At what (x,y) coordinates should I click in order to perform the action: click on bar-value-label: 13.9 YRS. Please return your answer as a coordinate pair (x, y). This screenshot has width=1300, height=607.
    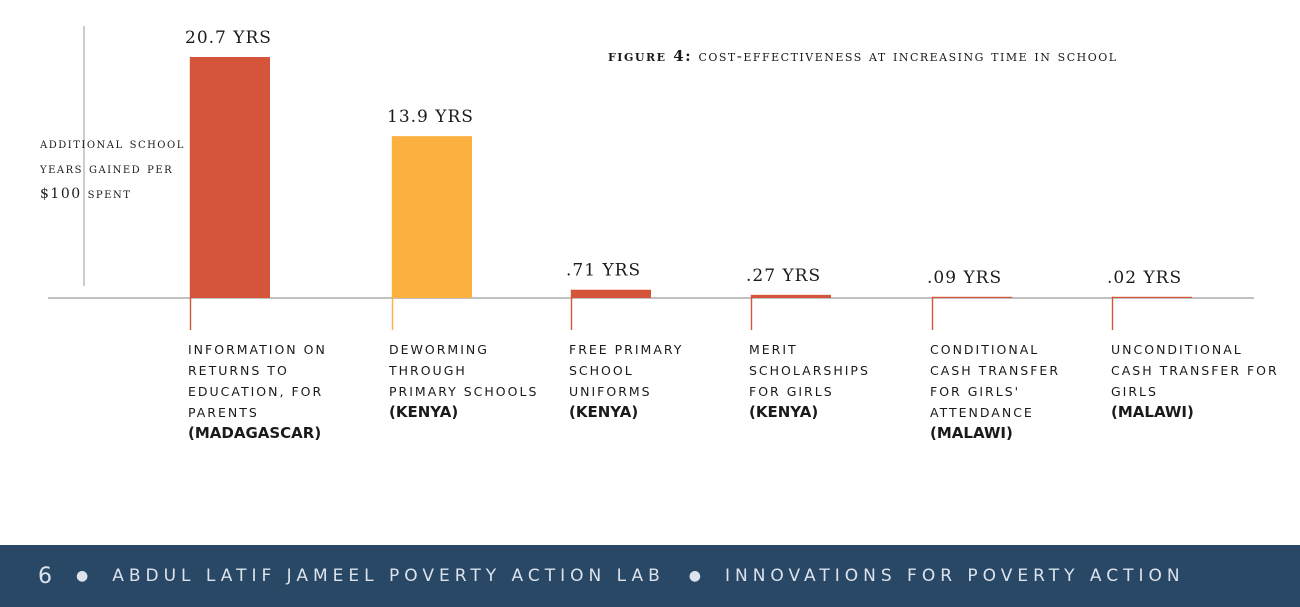
    Looking at the image, I should click on (430, 117).